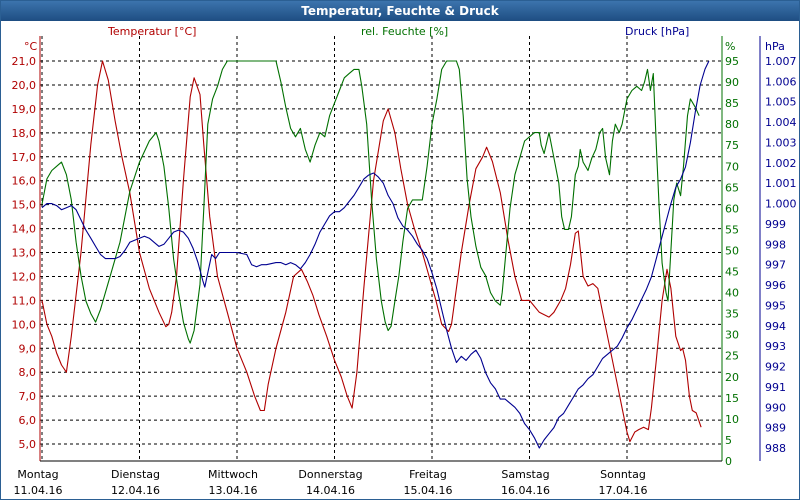 This screenshot has height=500, width=800. Describe the element at coordinates (24, 157) in the screenshot. I see `temperature-tick-label: 17,0` at that location.